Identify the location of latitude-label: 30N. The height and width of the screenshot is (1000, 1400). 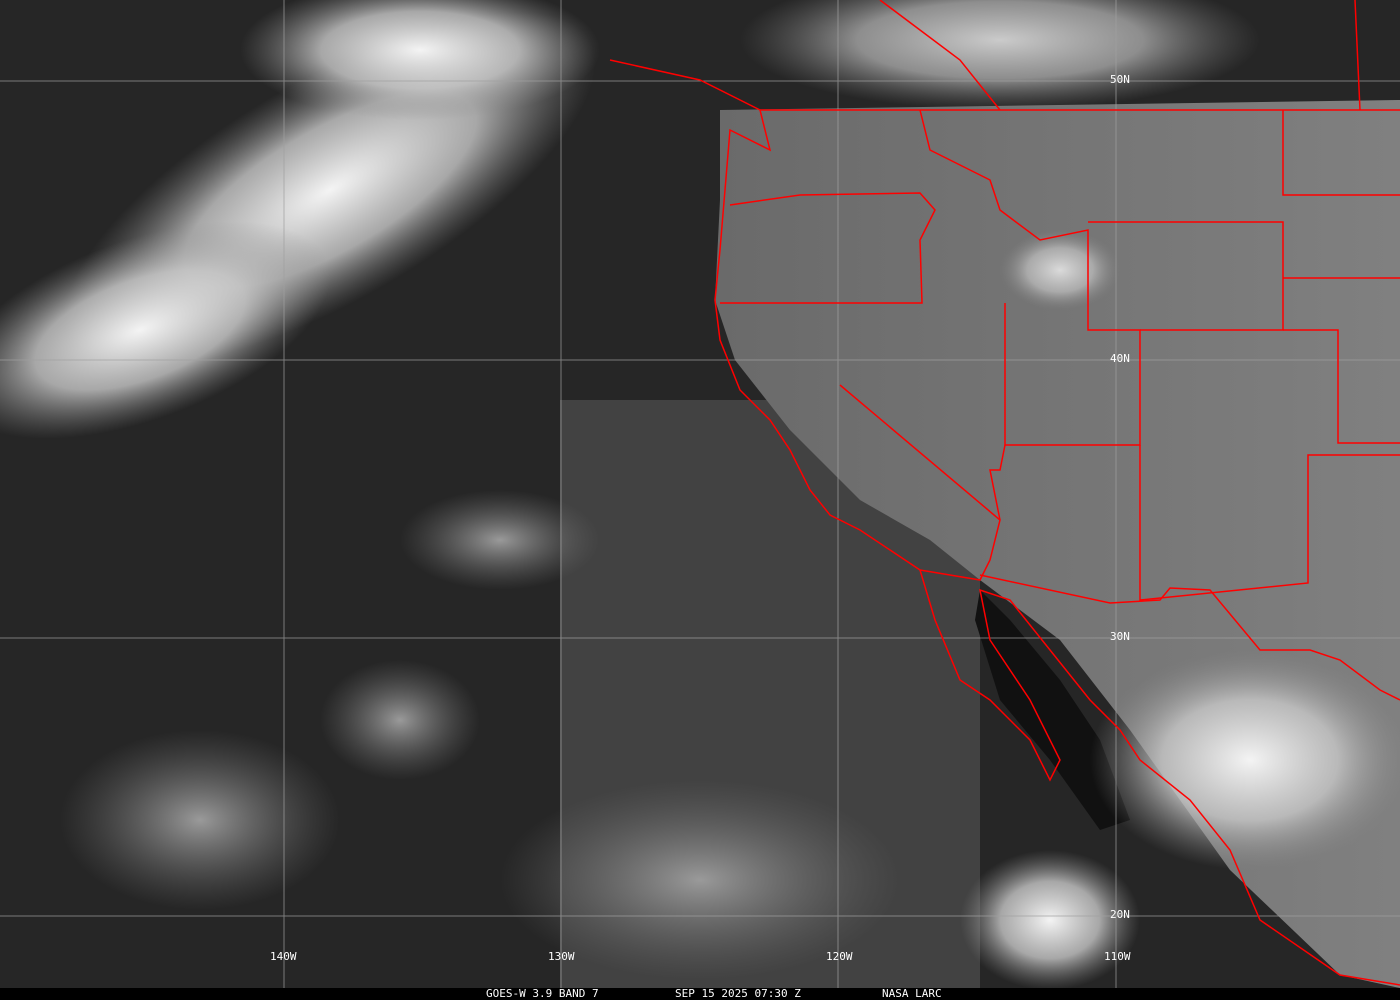
(1120, 636).